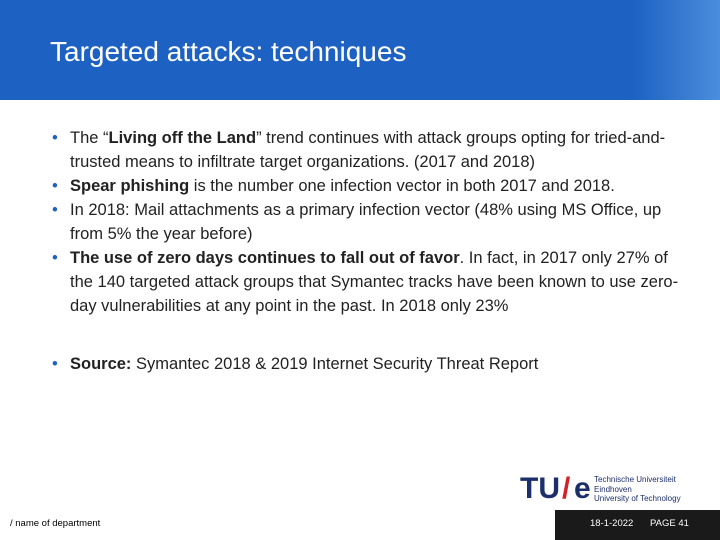 Image resolution: width=720 pixels, height=540 pixels. Describe the element at coordinates (228, 51) in the screenshot. I see `slide-title: Targeted attacks: techniques` at that location.